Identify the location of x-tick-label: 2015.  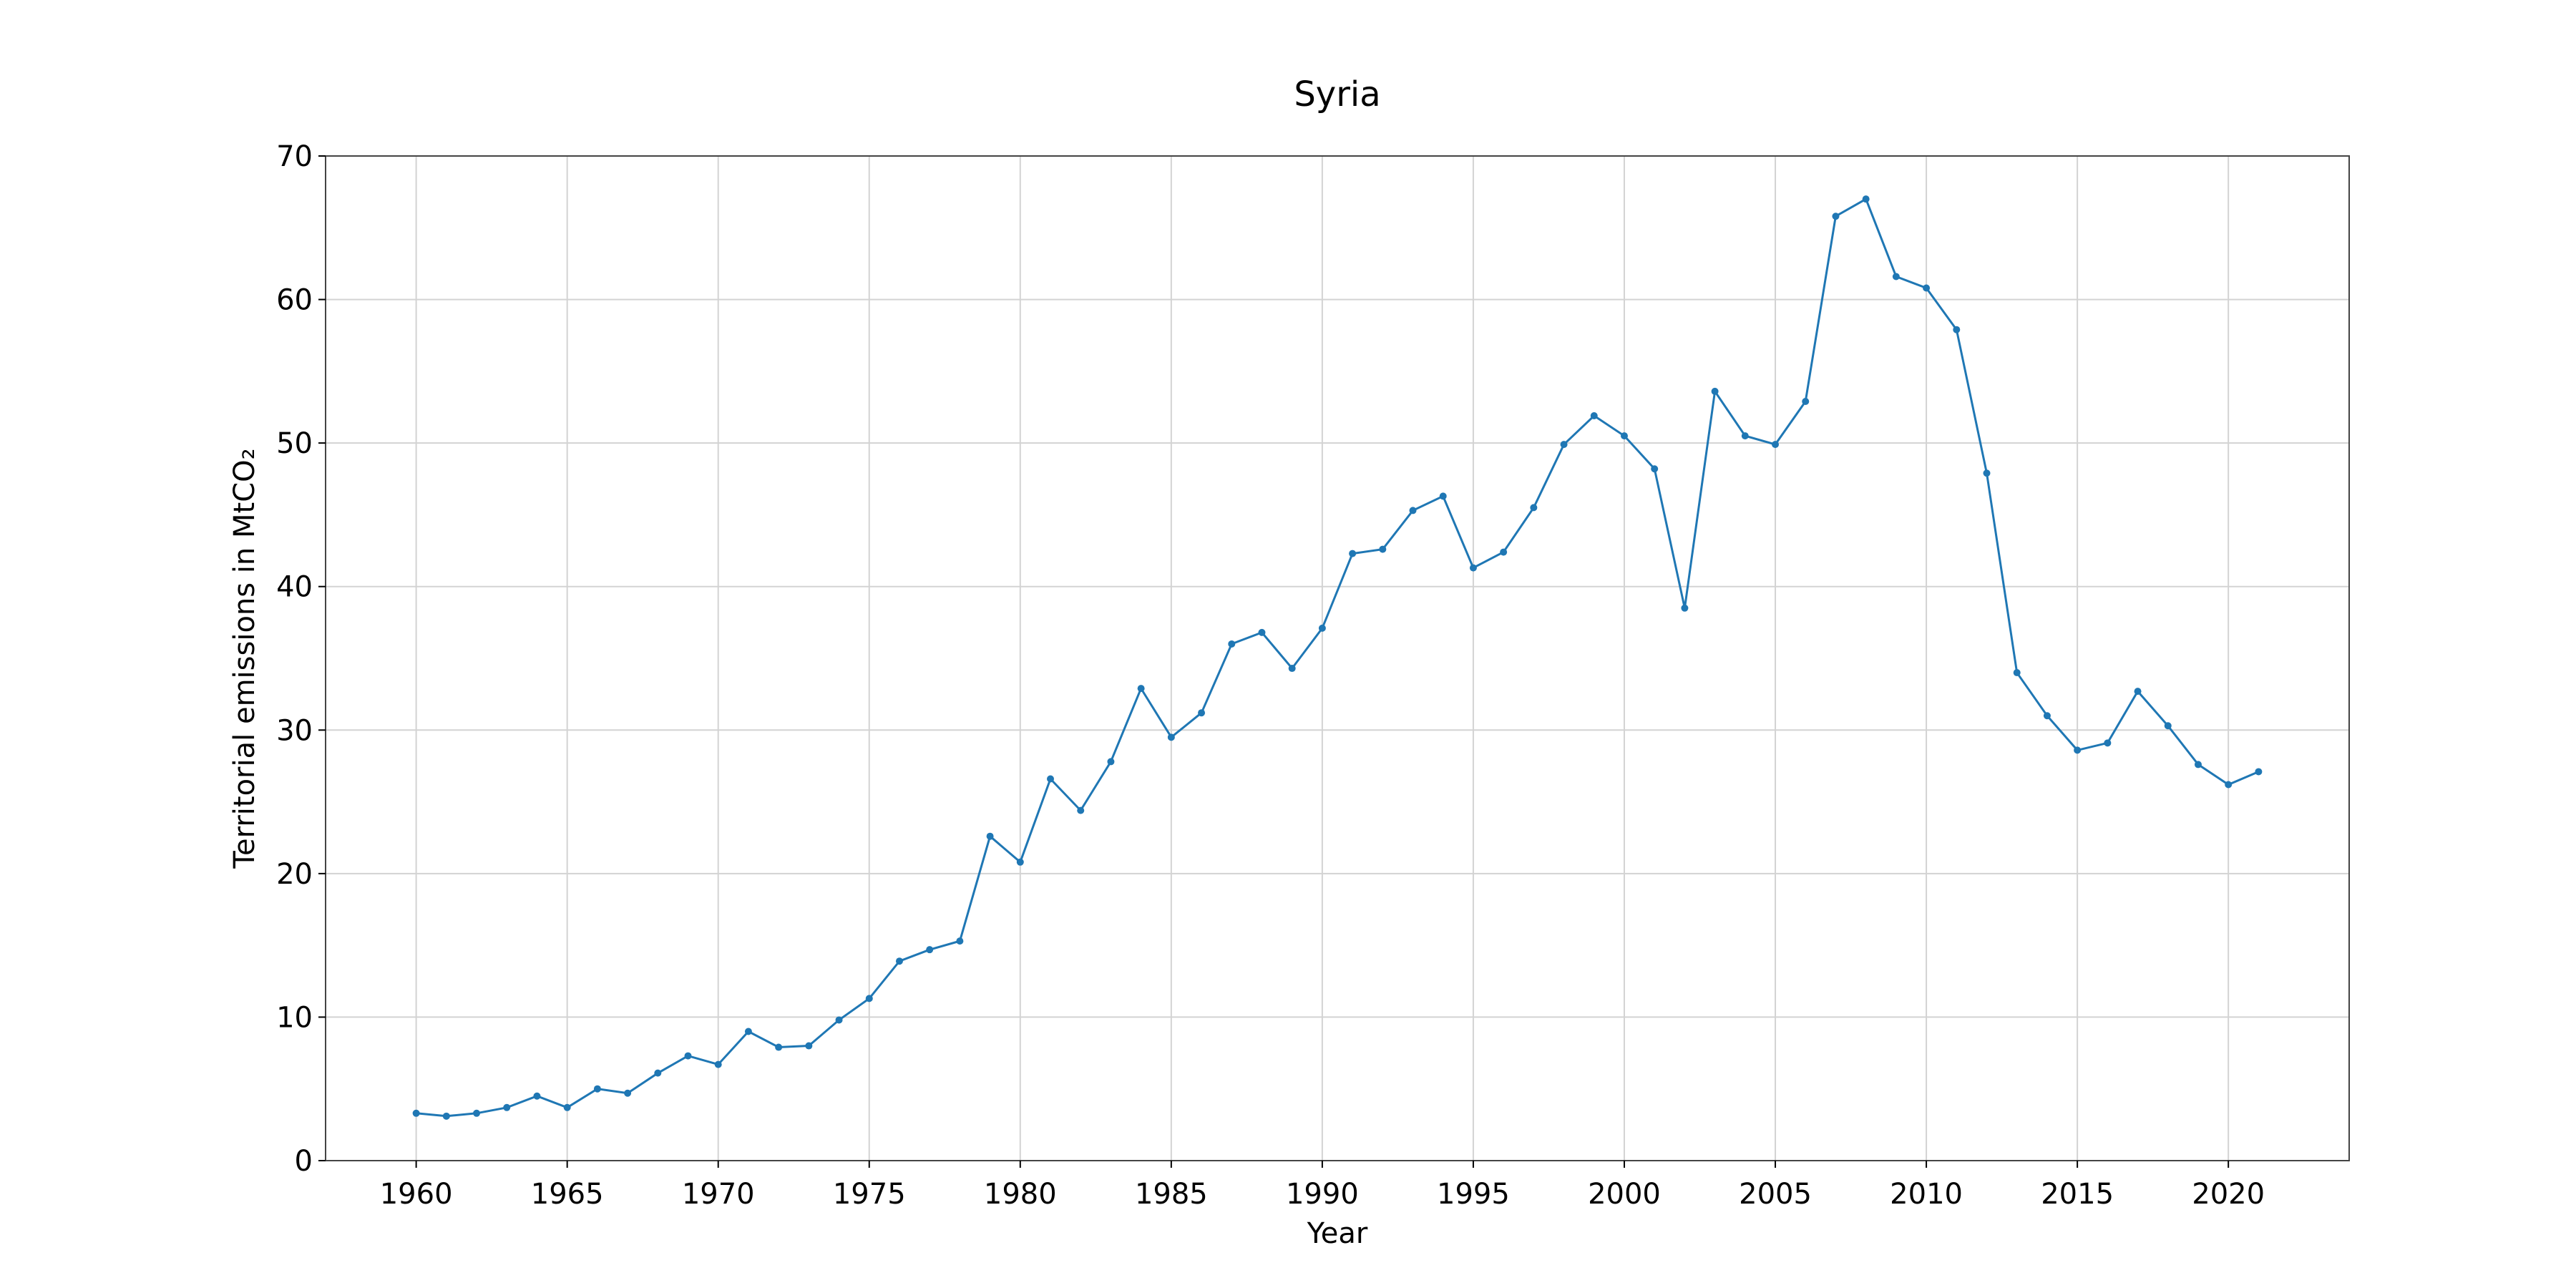
(2077, 1194).